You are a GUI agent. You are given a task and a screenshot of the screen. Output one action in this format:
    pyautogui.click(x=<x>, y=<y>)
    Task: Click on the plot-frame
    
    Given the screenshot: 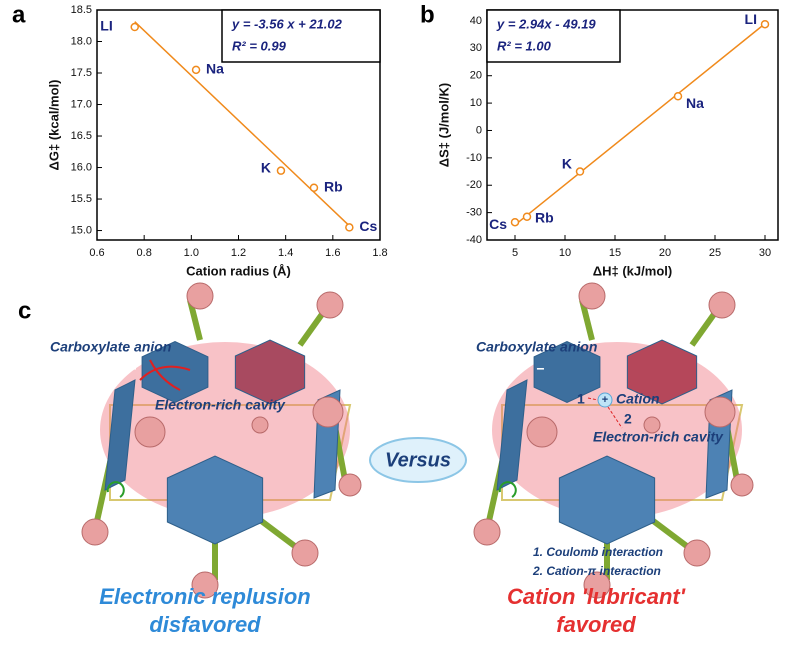 What is the action you would take?
    pyautogui.click(x=632, y=125)
    